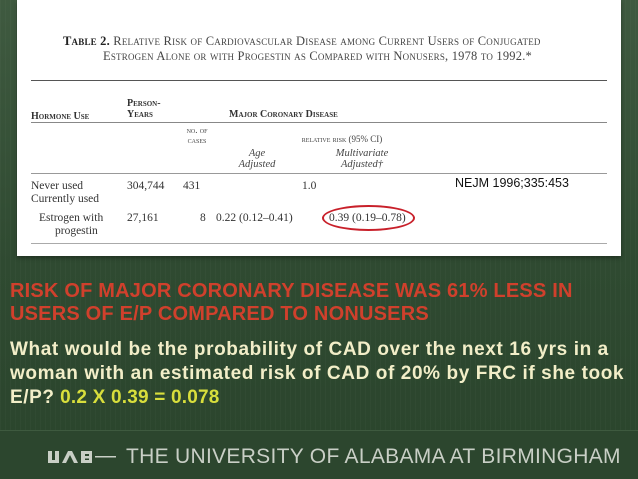  What do you see at coordinates (143, 218) in the screenshot?
I see `row-ep-years: 27,161` at bounding box center [143, 218].